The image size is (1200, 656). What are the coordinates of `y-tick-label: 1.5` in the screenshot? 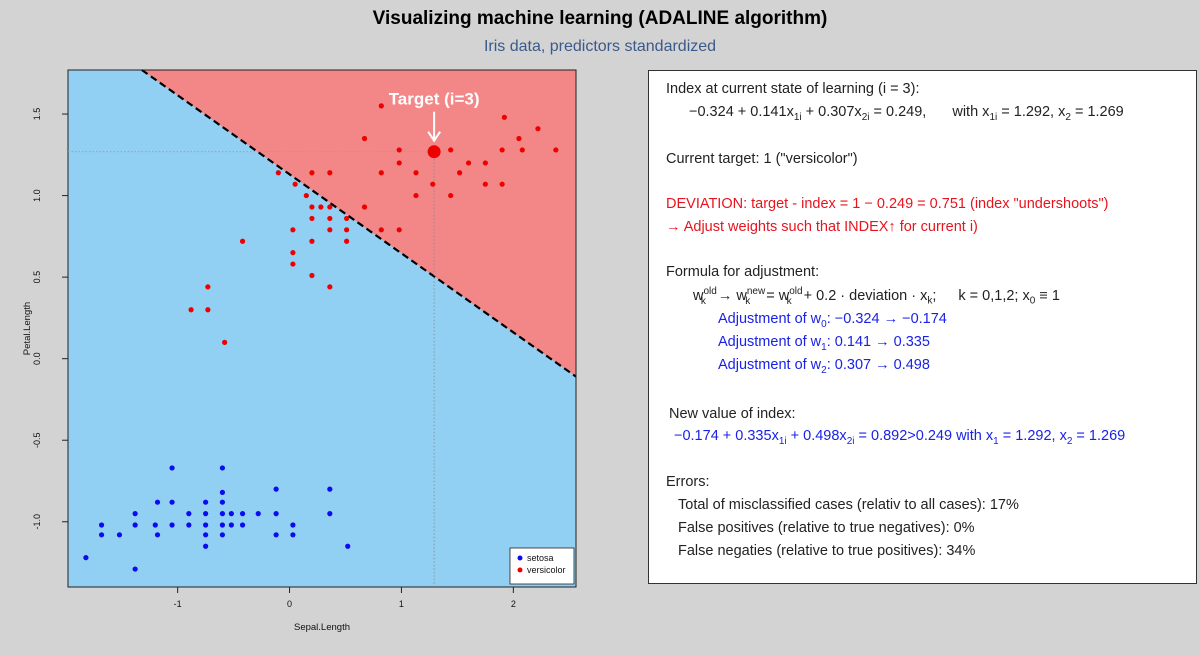 It's located at (37, 114).